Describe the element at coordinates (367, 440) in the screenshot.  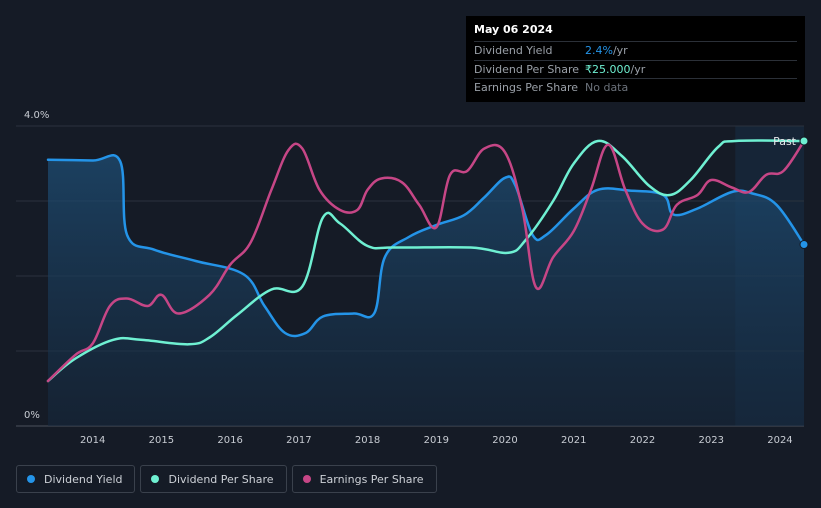
I see `x-tick-label: 2018` at that location.